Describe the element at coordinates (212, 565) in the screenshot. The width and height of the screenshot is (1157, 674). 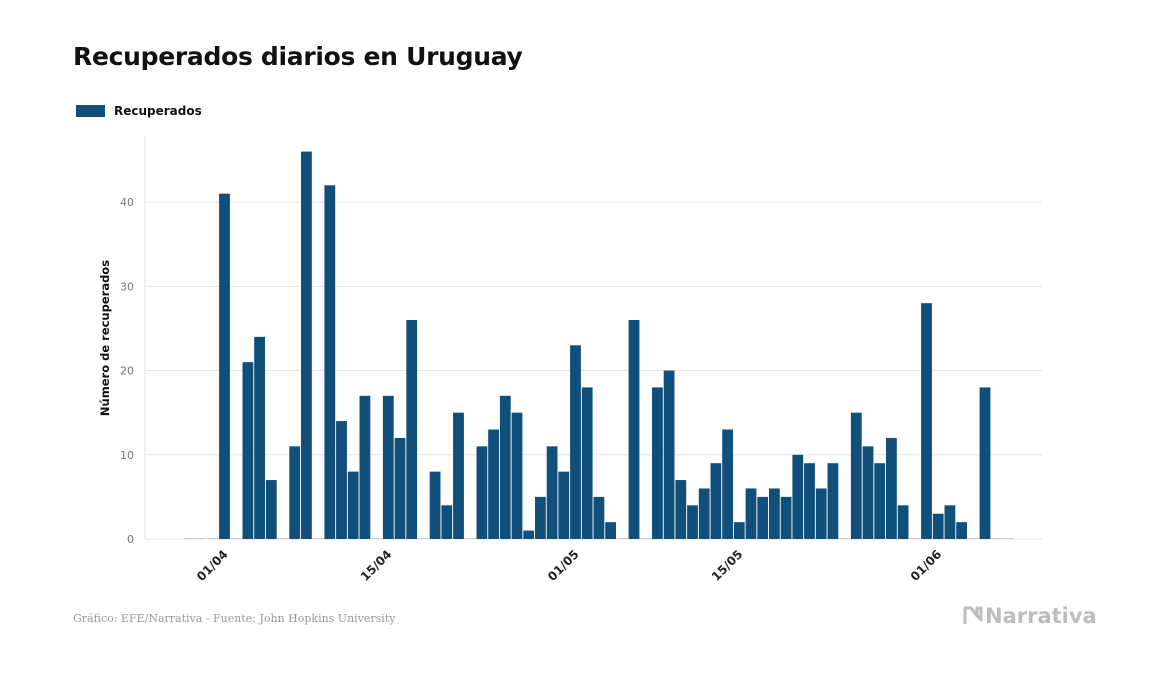
I see `x-tick-label: 01/04` at that location.